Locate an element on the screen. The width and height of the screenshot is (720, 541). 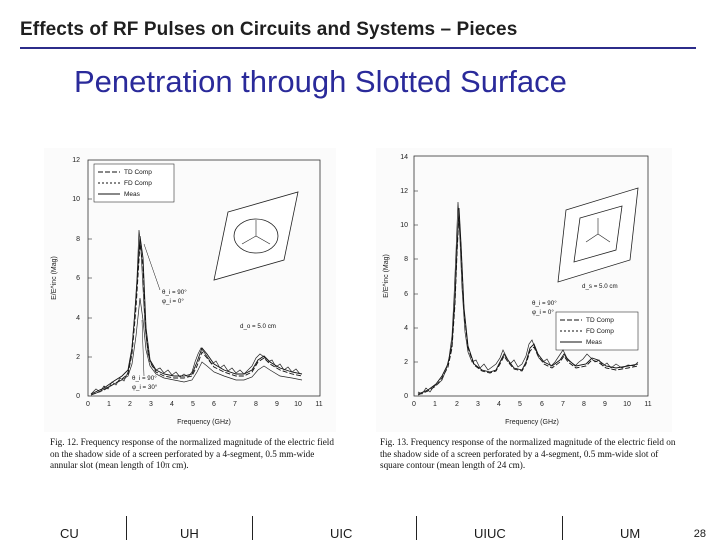
fig13-xtick-9: 9 is located at coordinates (605, 404).